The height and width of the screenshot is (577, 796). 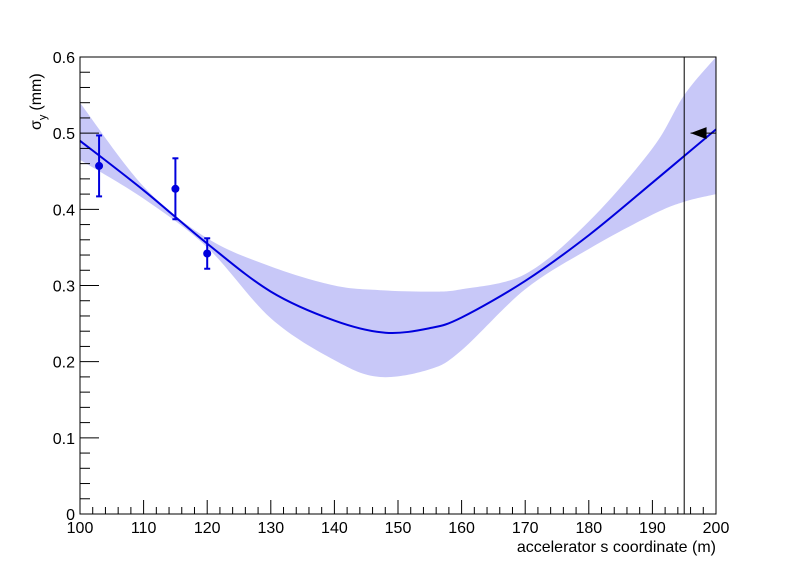 I want to click on y-axis-subscript: y, so click(x=43, y=117).